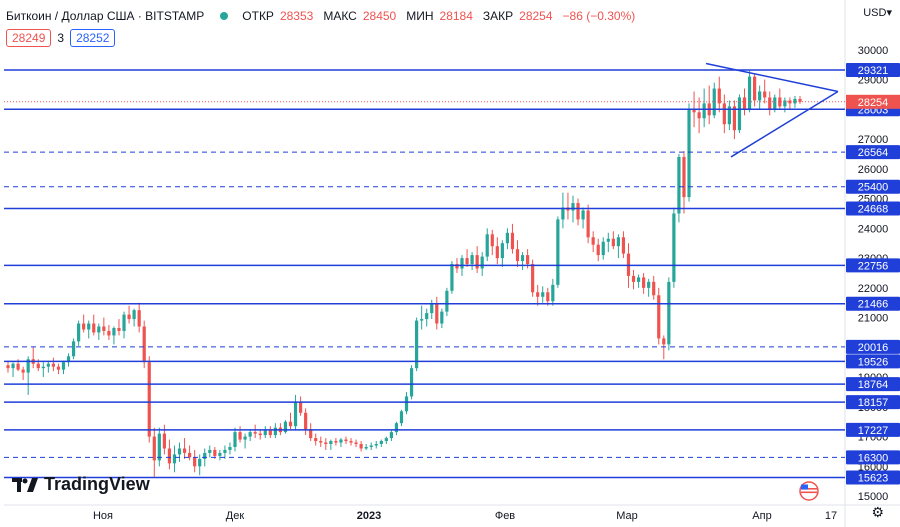 Image resolution: width=900 pixels, height=527 pixels. Describe the element at coordinates (498, 16) in the screenshot. I see `close-label: ЗАКР` at that location.